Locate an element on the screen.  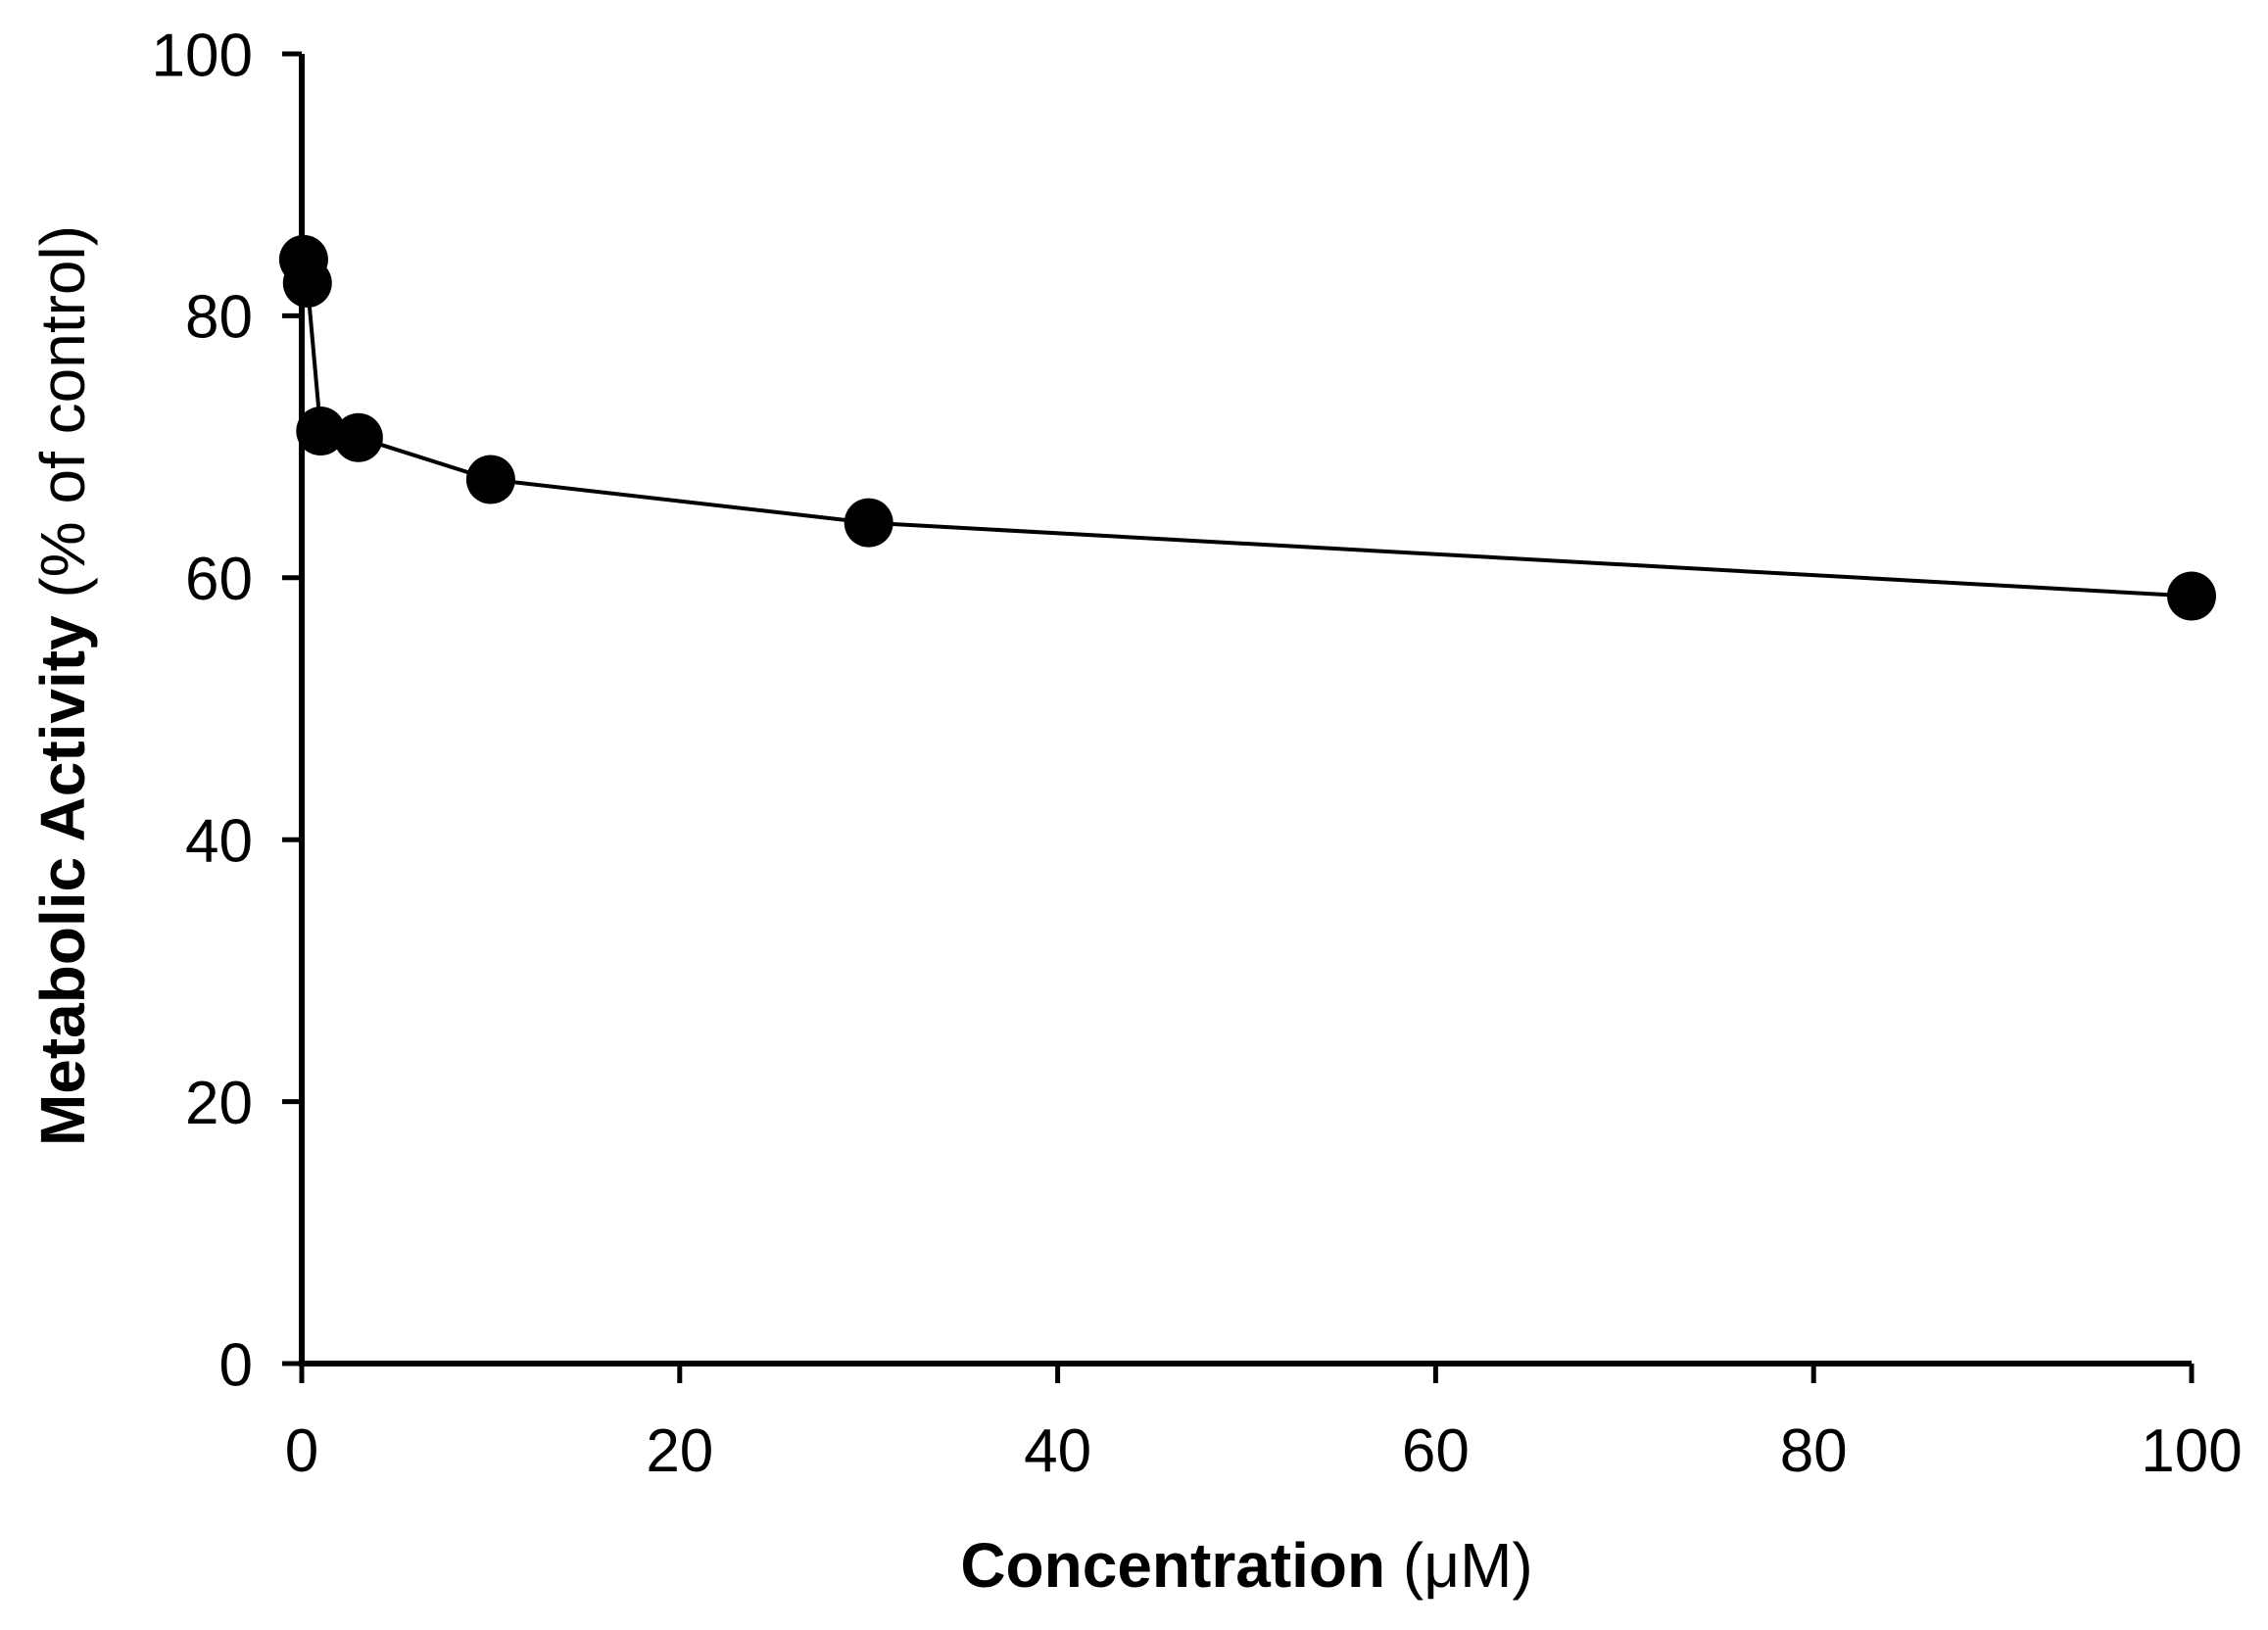
y-tick-label: 60 is located at coordinates (219, 579).